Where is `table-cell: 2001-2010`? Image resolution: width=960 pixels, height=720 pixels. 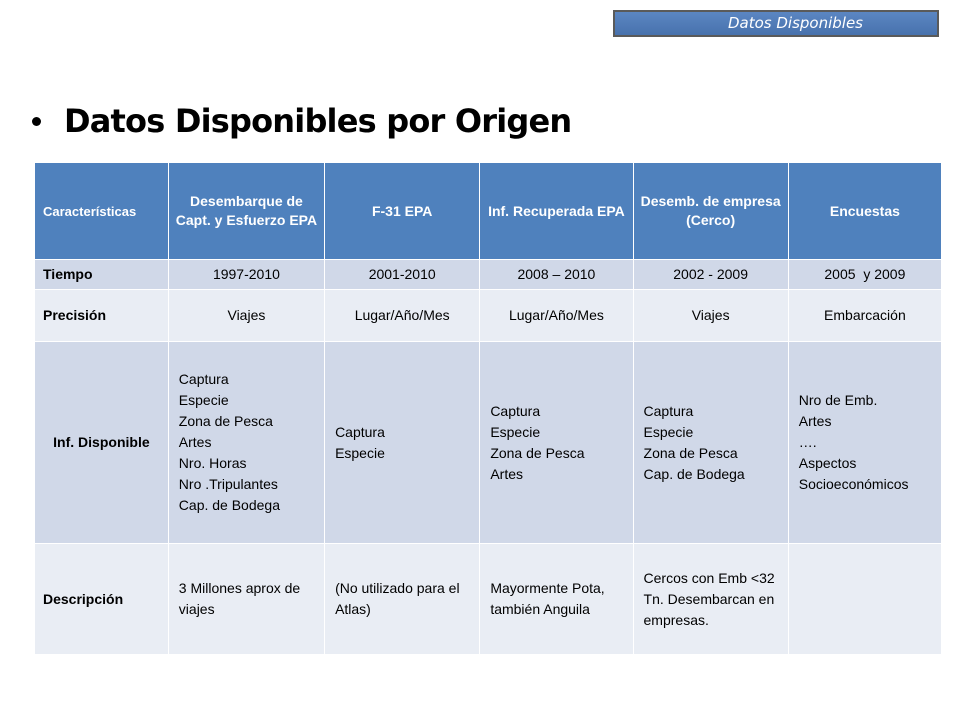 table-cell: 2001-2010 is located at coordinates (402, 274).